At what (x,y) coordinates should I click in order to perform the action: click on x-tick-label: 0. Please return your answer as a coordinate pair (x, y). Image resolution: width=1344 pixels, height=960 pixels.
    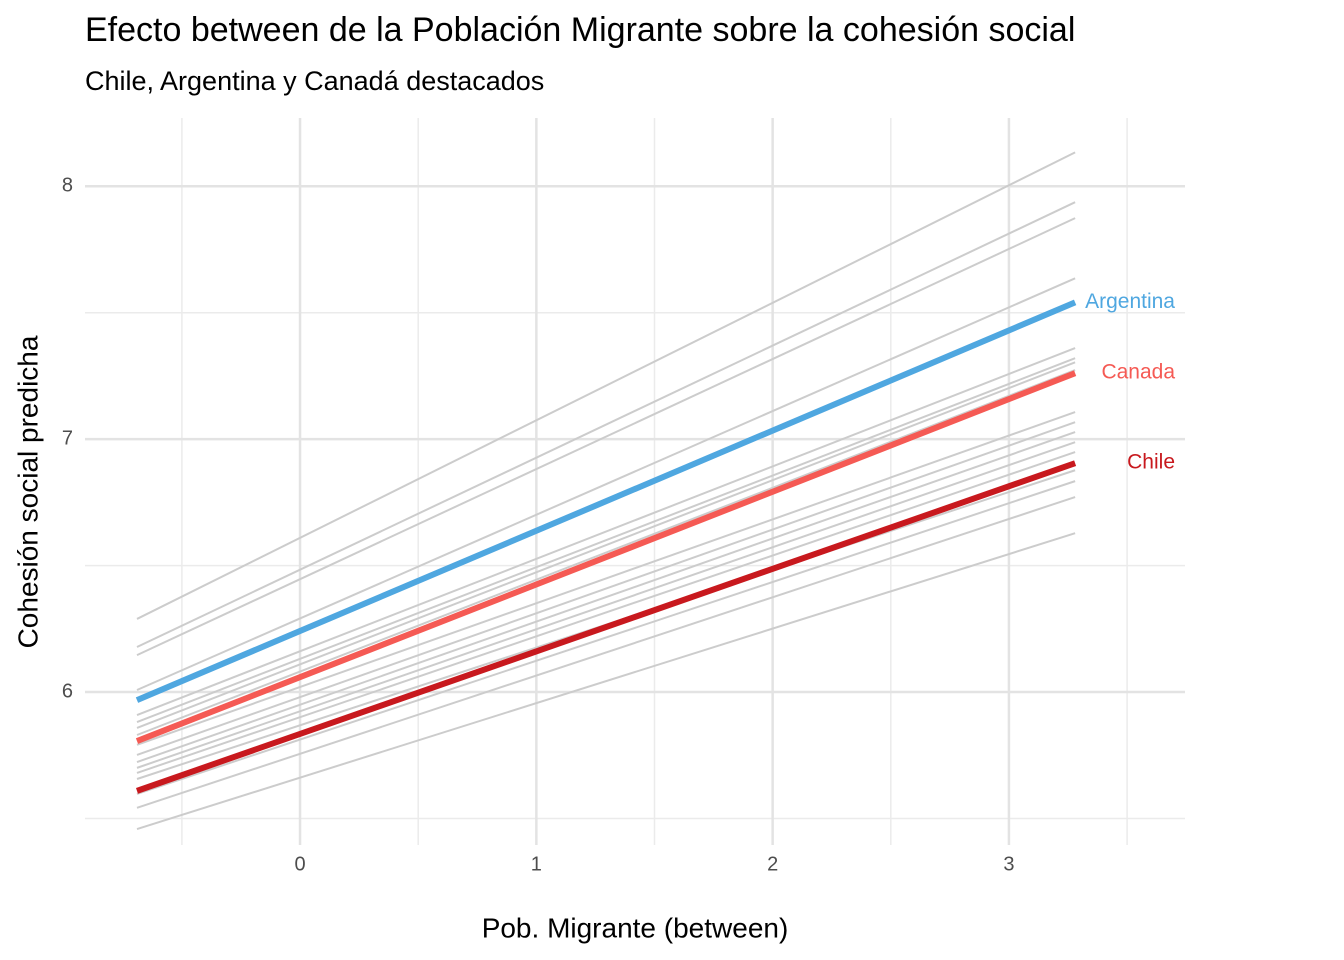
    Looking at the image, I should click on (299, 864).